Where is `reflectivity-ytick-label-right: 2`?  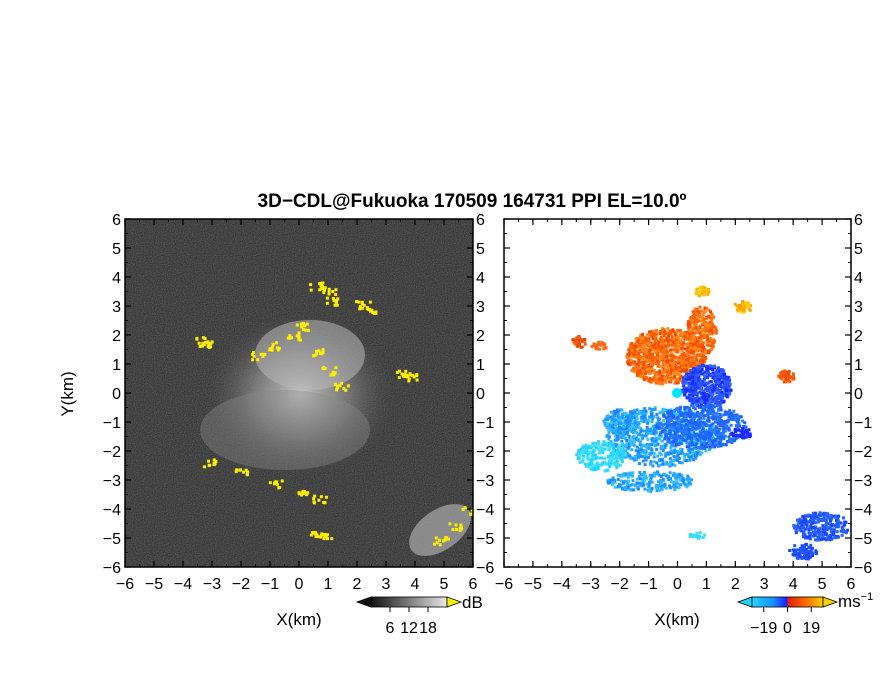
reflectivity-ytick-label-right: 2 is located at coordinates (480, 336).